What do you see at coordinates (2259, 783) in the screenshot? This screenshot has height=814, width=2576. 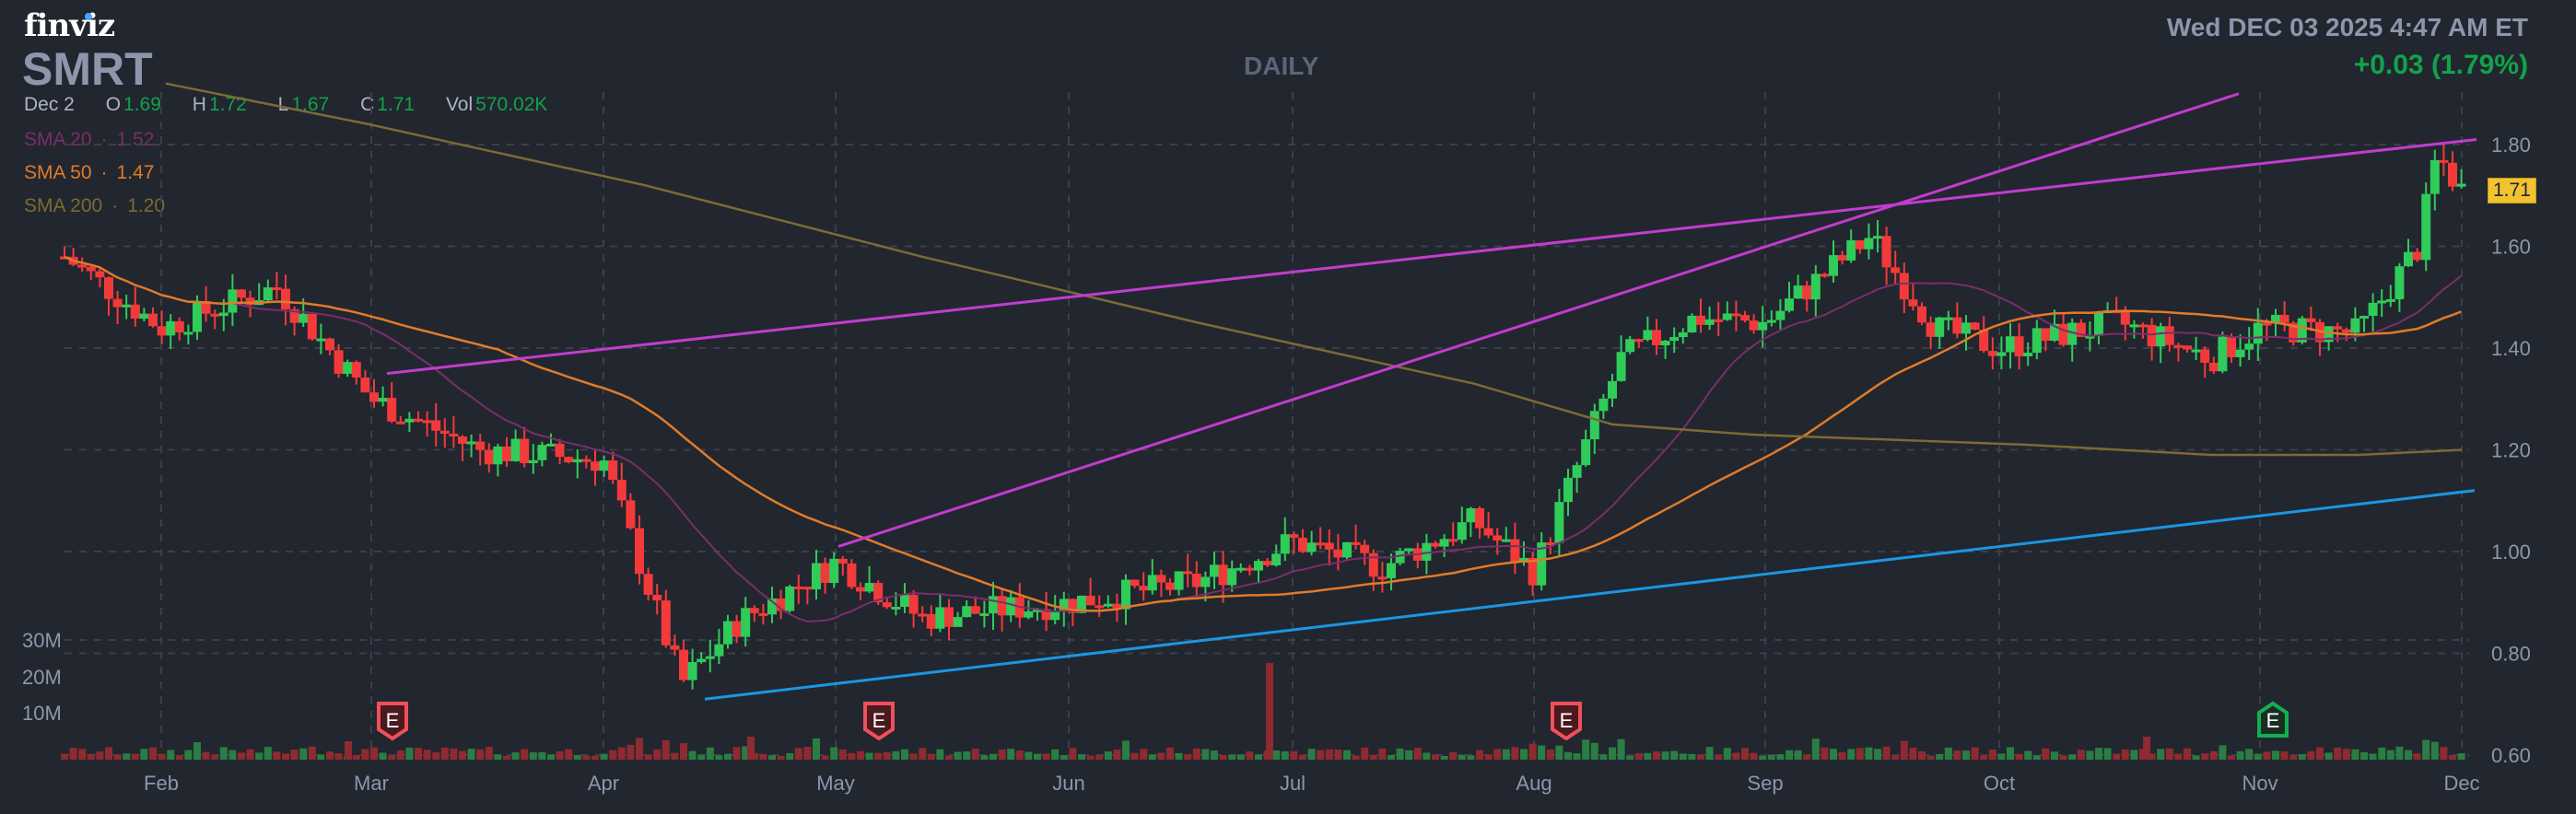 I see `x-axis-label: Nov` at bounding box center [2259, 783].